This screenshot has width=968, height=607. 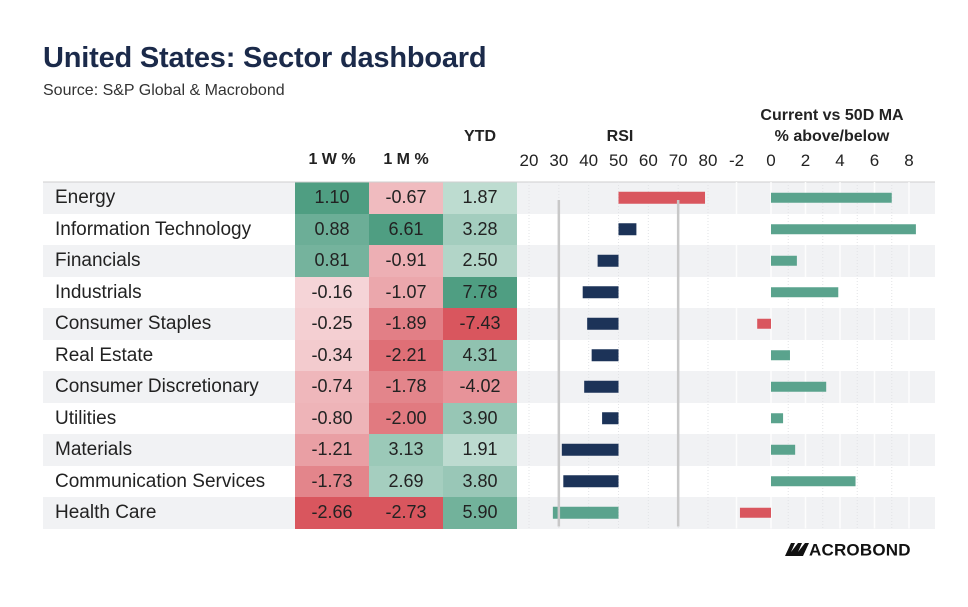 I want to click on rsi-tick-label: 50, so click(x=618, y=160).